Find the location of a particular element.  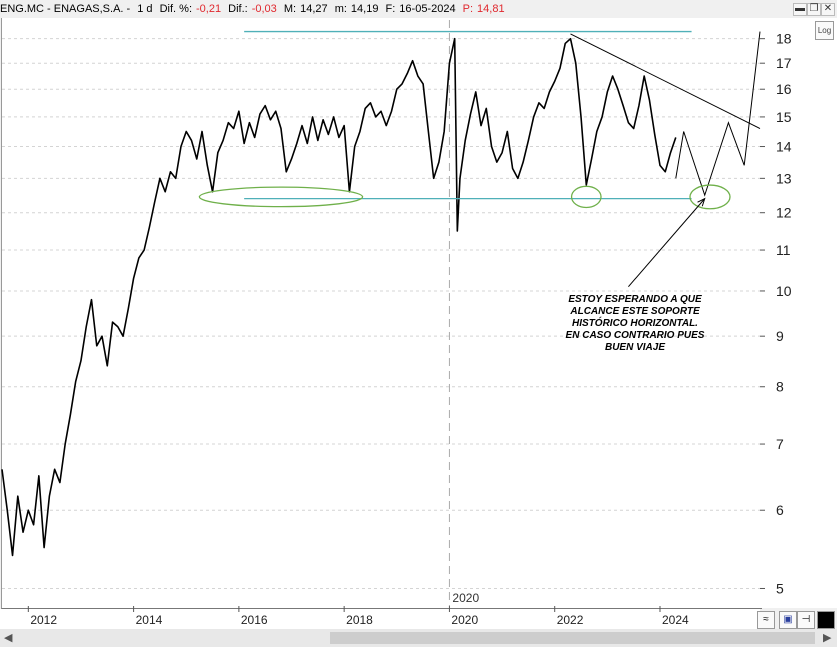

restore-icon: ❐ is located at coordinates (814, 9).